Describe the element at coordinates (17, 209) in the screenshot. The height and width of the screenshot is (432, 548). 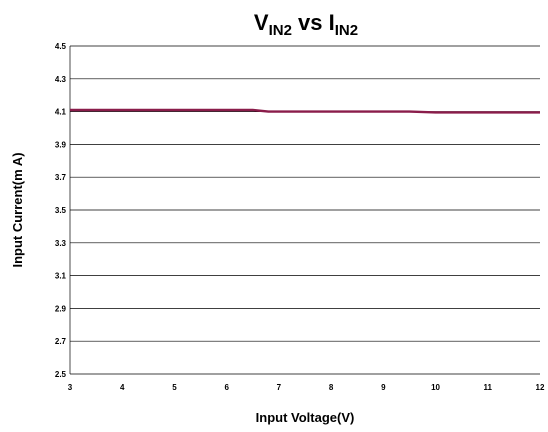
I see `y-axis-label: Input Current(m A)` at that location.